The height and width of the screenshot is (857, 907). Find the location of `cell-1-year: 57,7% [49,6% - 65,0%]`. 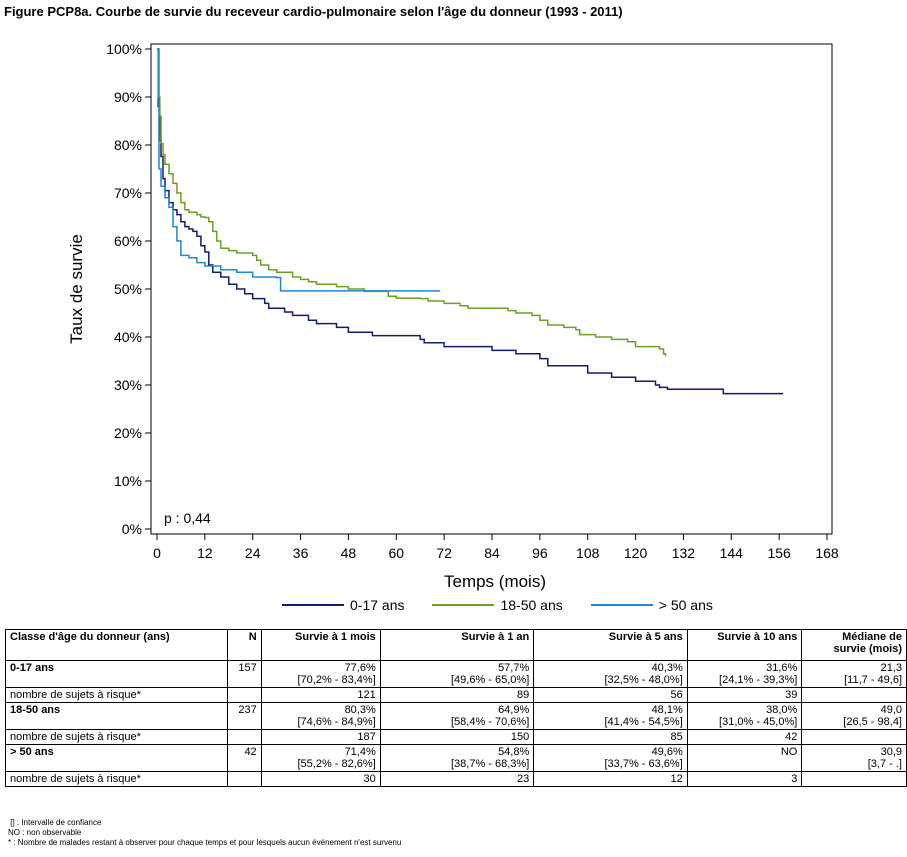

cell-1-year: 57,7% [49,6% - 65,0%] is located at coordinates (457, 674).